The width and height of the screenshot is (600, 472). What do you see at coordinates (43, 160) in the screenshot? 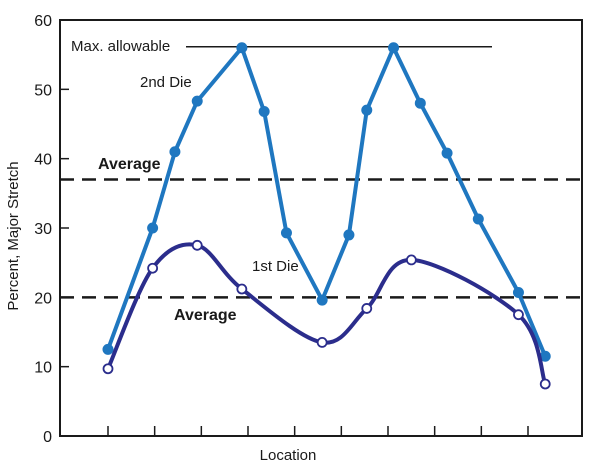
I see `y-tick-label: 40` at bounding box center [43, 160].